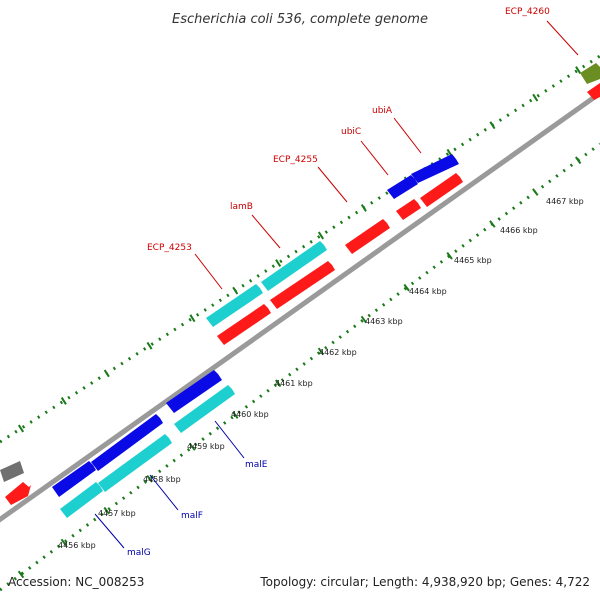  I want to click on tick-label: 4458 kbp, so click(162, 479).